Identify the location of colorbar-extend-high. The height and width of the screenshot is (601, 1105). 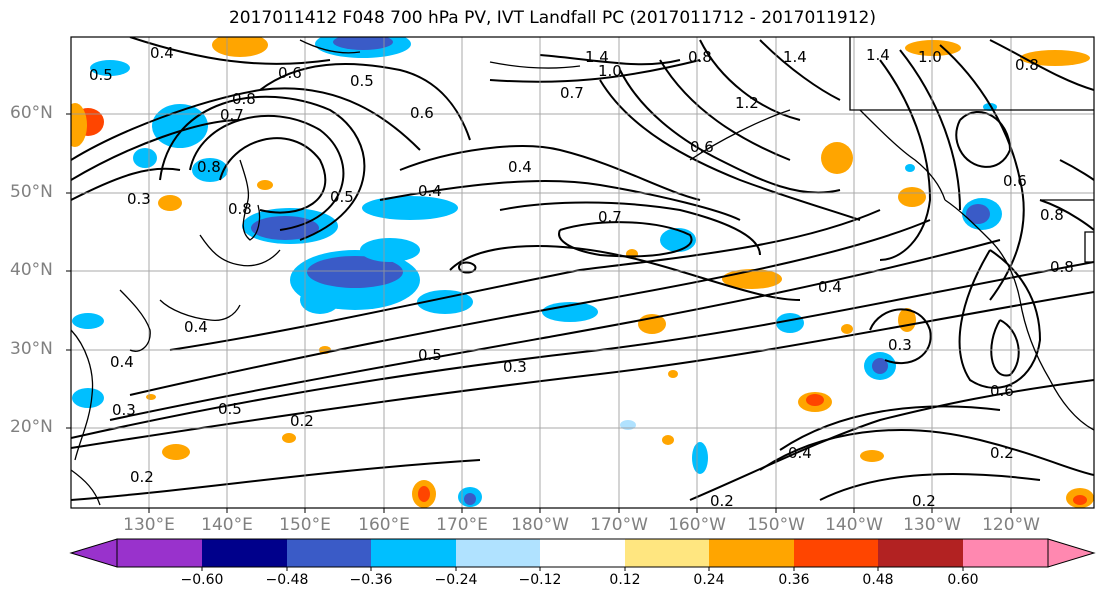
(1071, 553).